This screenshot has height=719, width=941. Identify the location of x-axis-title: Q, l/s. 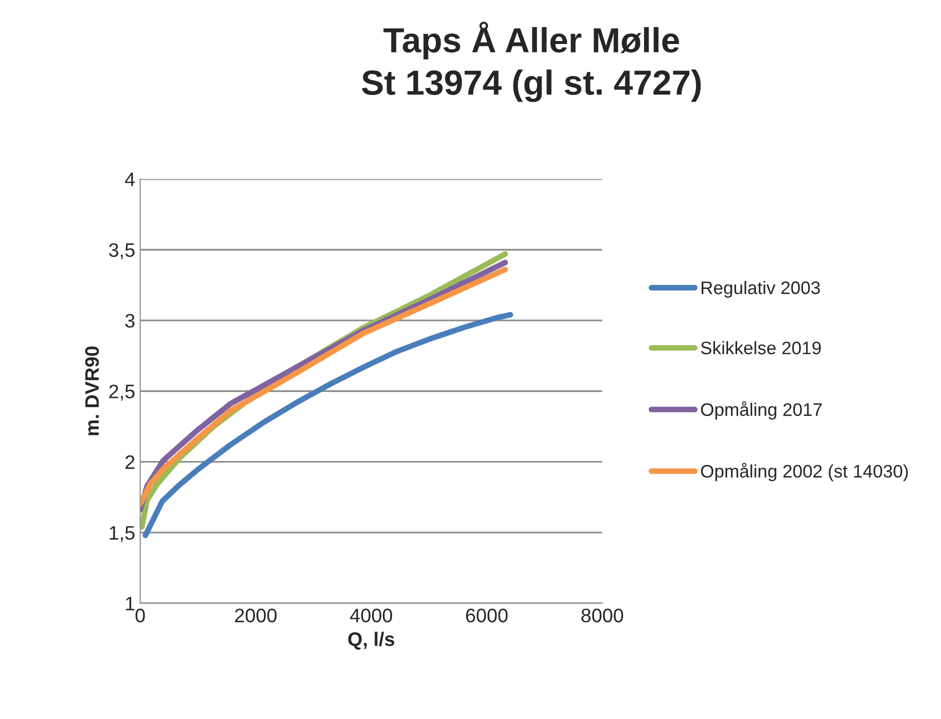
(371, 641).